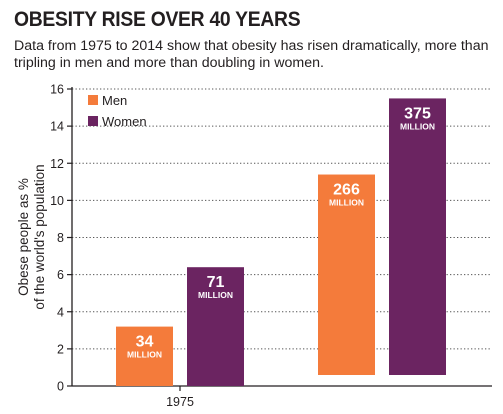 The width and height of the screenshot is (503, 414). Describe the element at coordinates (215, 326) in the screenshot. I see `bar-women-1975` at that location.